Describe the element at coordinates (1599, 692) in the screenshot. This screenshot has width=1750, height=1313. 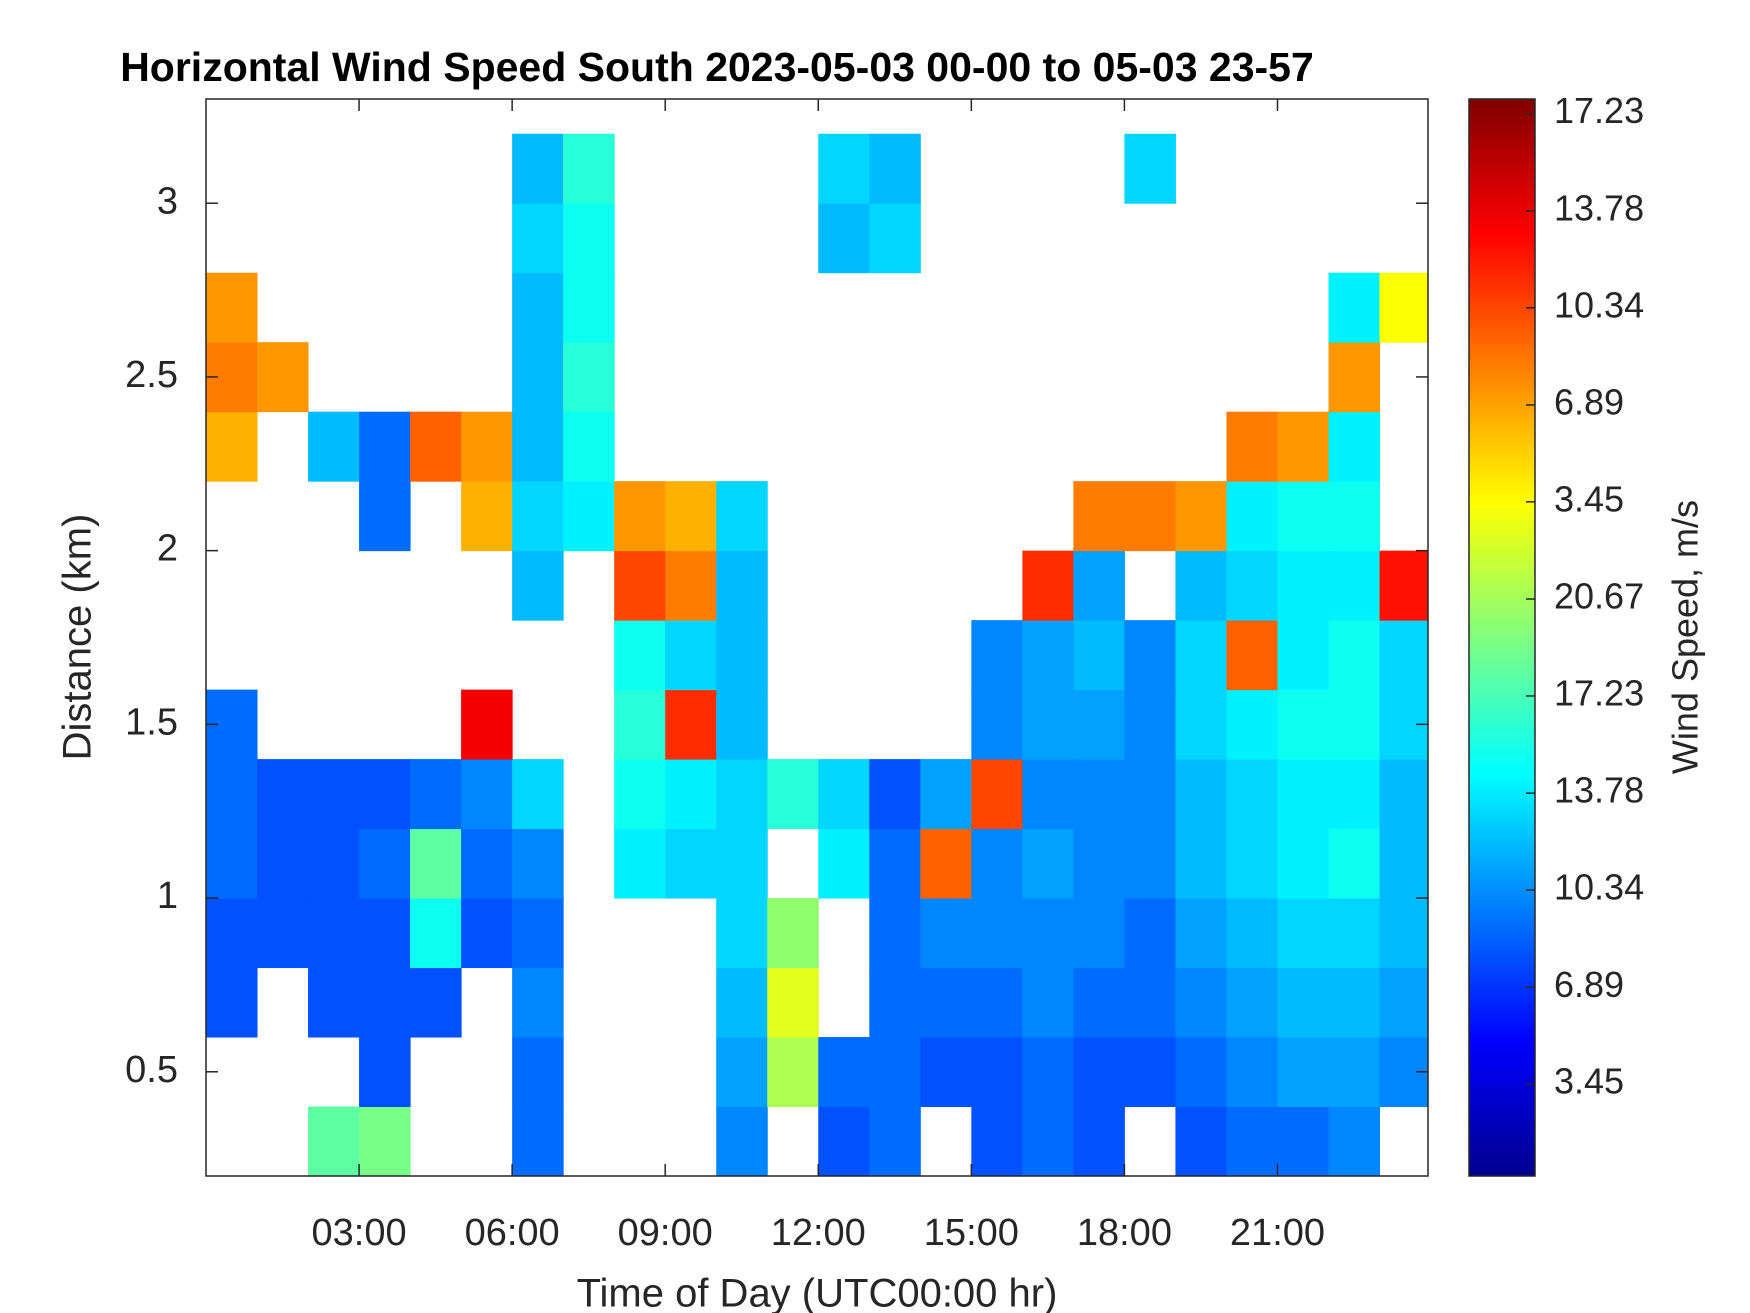
I see `colorbar-tick-label: 17.23` at that location.